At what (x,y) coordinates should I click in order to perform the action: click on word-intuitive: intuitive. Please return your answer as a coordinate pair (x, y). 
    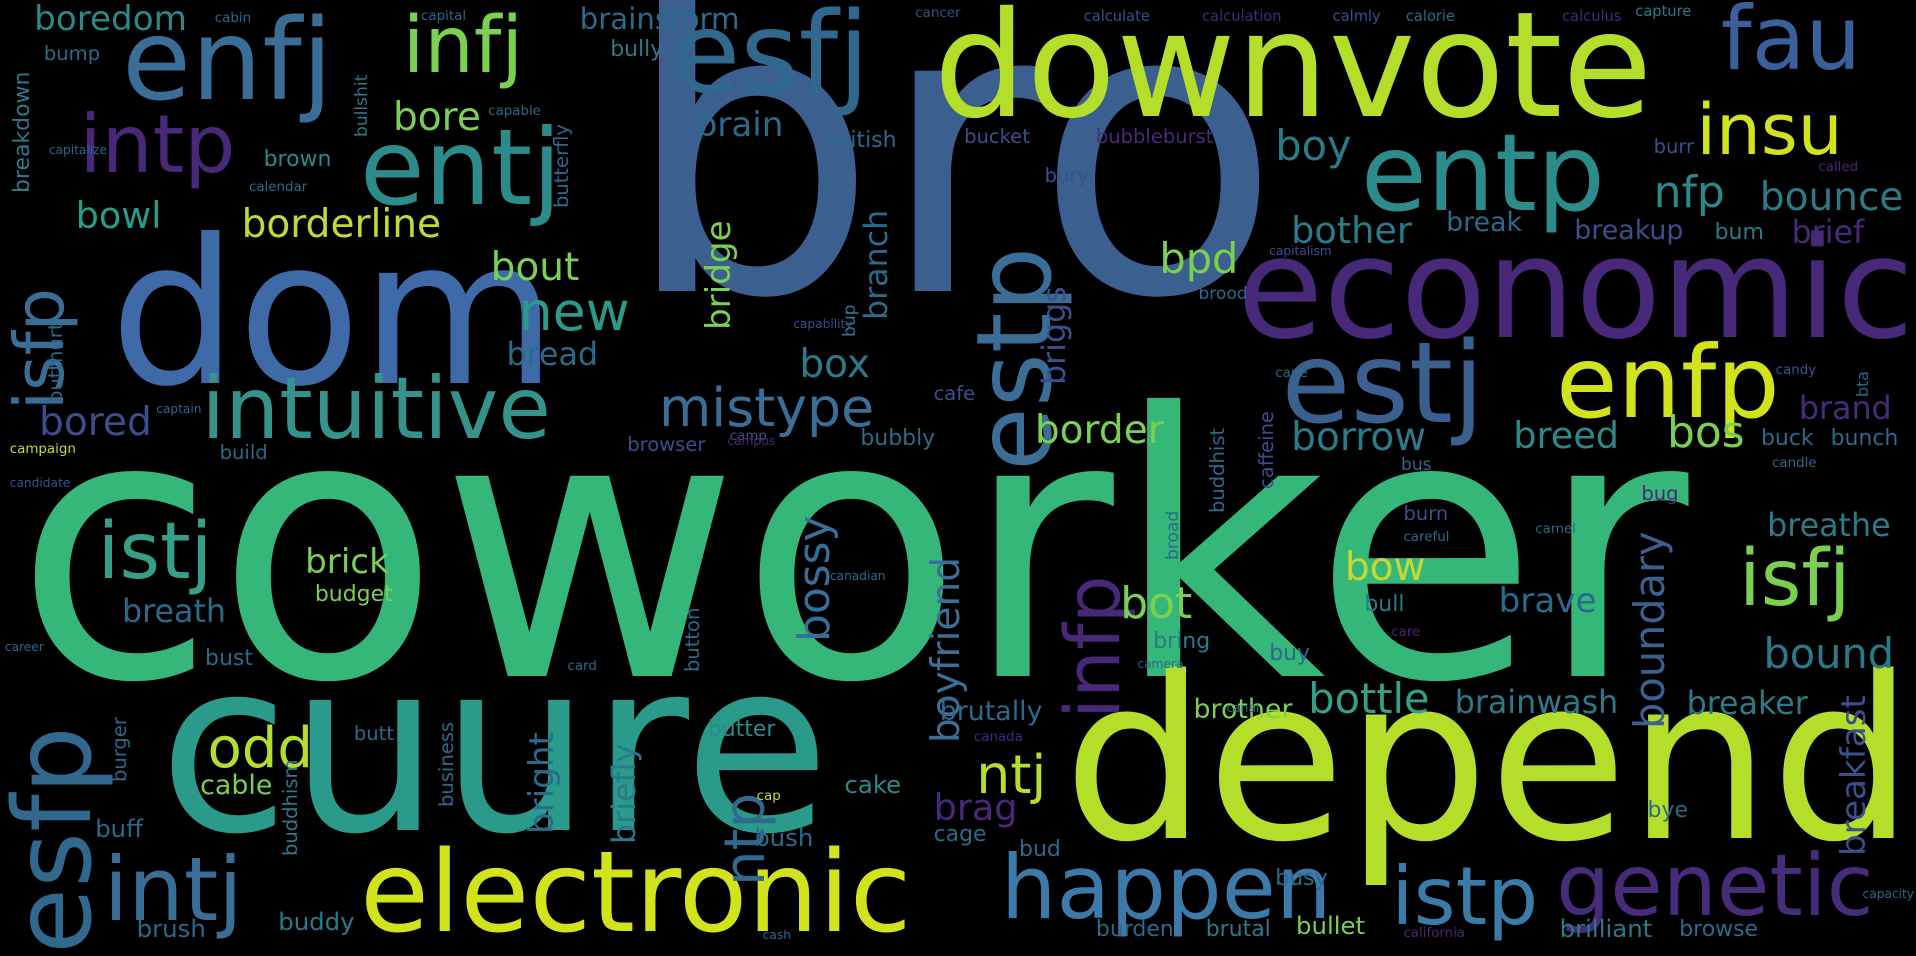
    Looking at the image, I should click on (376, 409).